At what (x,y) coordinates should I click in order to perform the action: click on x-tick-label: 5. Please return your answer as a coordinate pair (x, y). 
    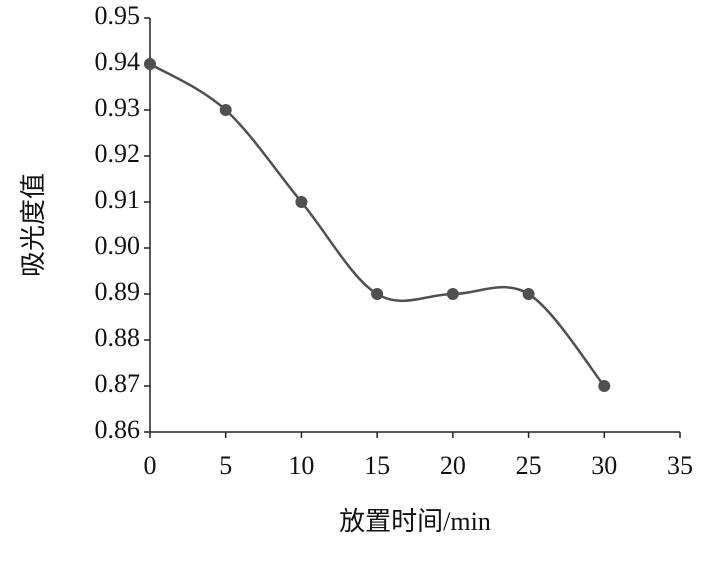
    Looking at the image, I should click on (225, 465).